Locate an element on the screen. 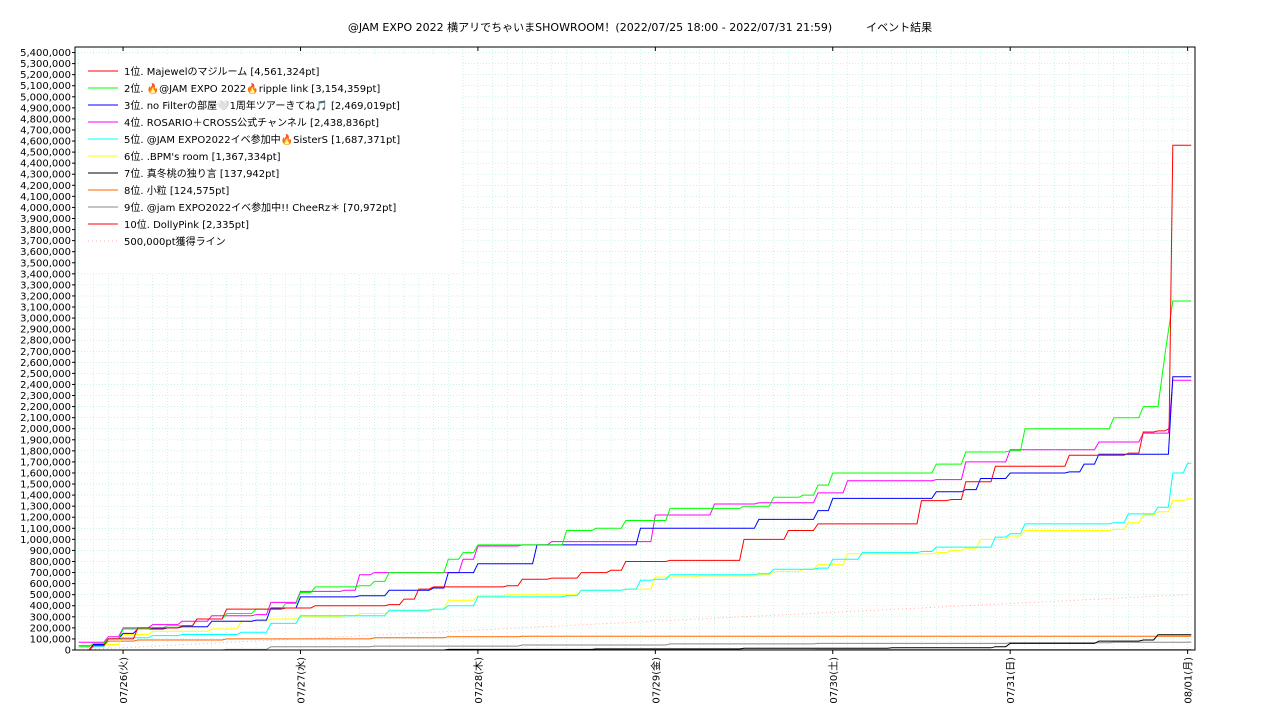  y-tick-label: 4,300,000 is located at coordinates (45, 175).